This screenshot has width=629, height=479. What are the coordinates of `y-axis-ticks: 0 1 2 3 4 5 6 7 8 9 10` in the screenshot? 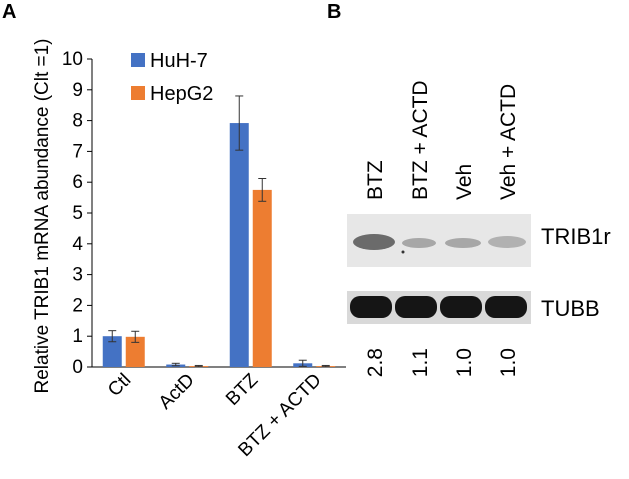 It's located at (77, 213).